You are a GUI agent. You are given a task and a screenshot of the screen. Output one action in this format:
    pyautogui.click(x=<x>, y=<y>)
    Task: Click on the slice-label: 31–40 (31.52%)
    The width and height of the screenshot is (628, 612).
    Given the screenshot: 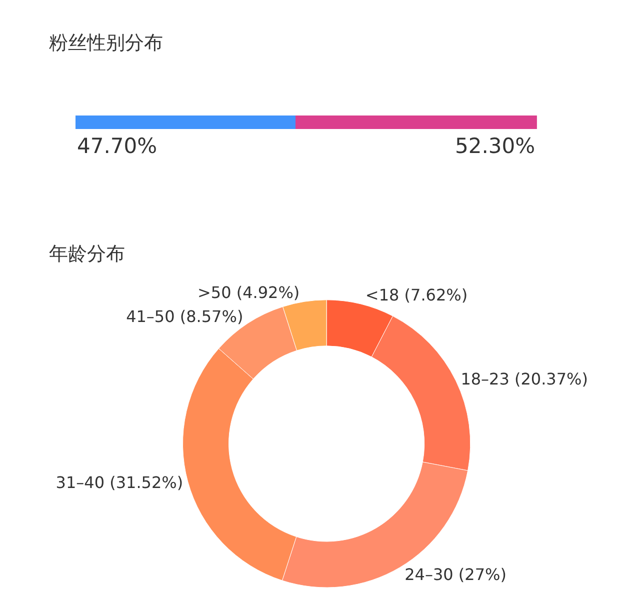 What is the action you would take?
    pyautogui.click(x=120, y=482)
    